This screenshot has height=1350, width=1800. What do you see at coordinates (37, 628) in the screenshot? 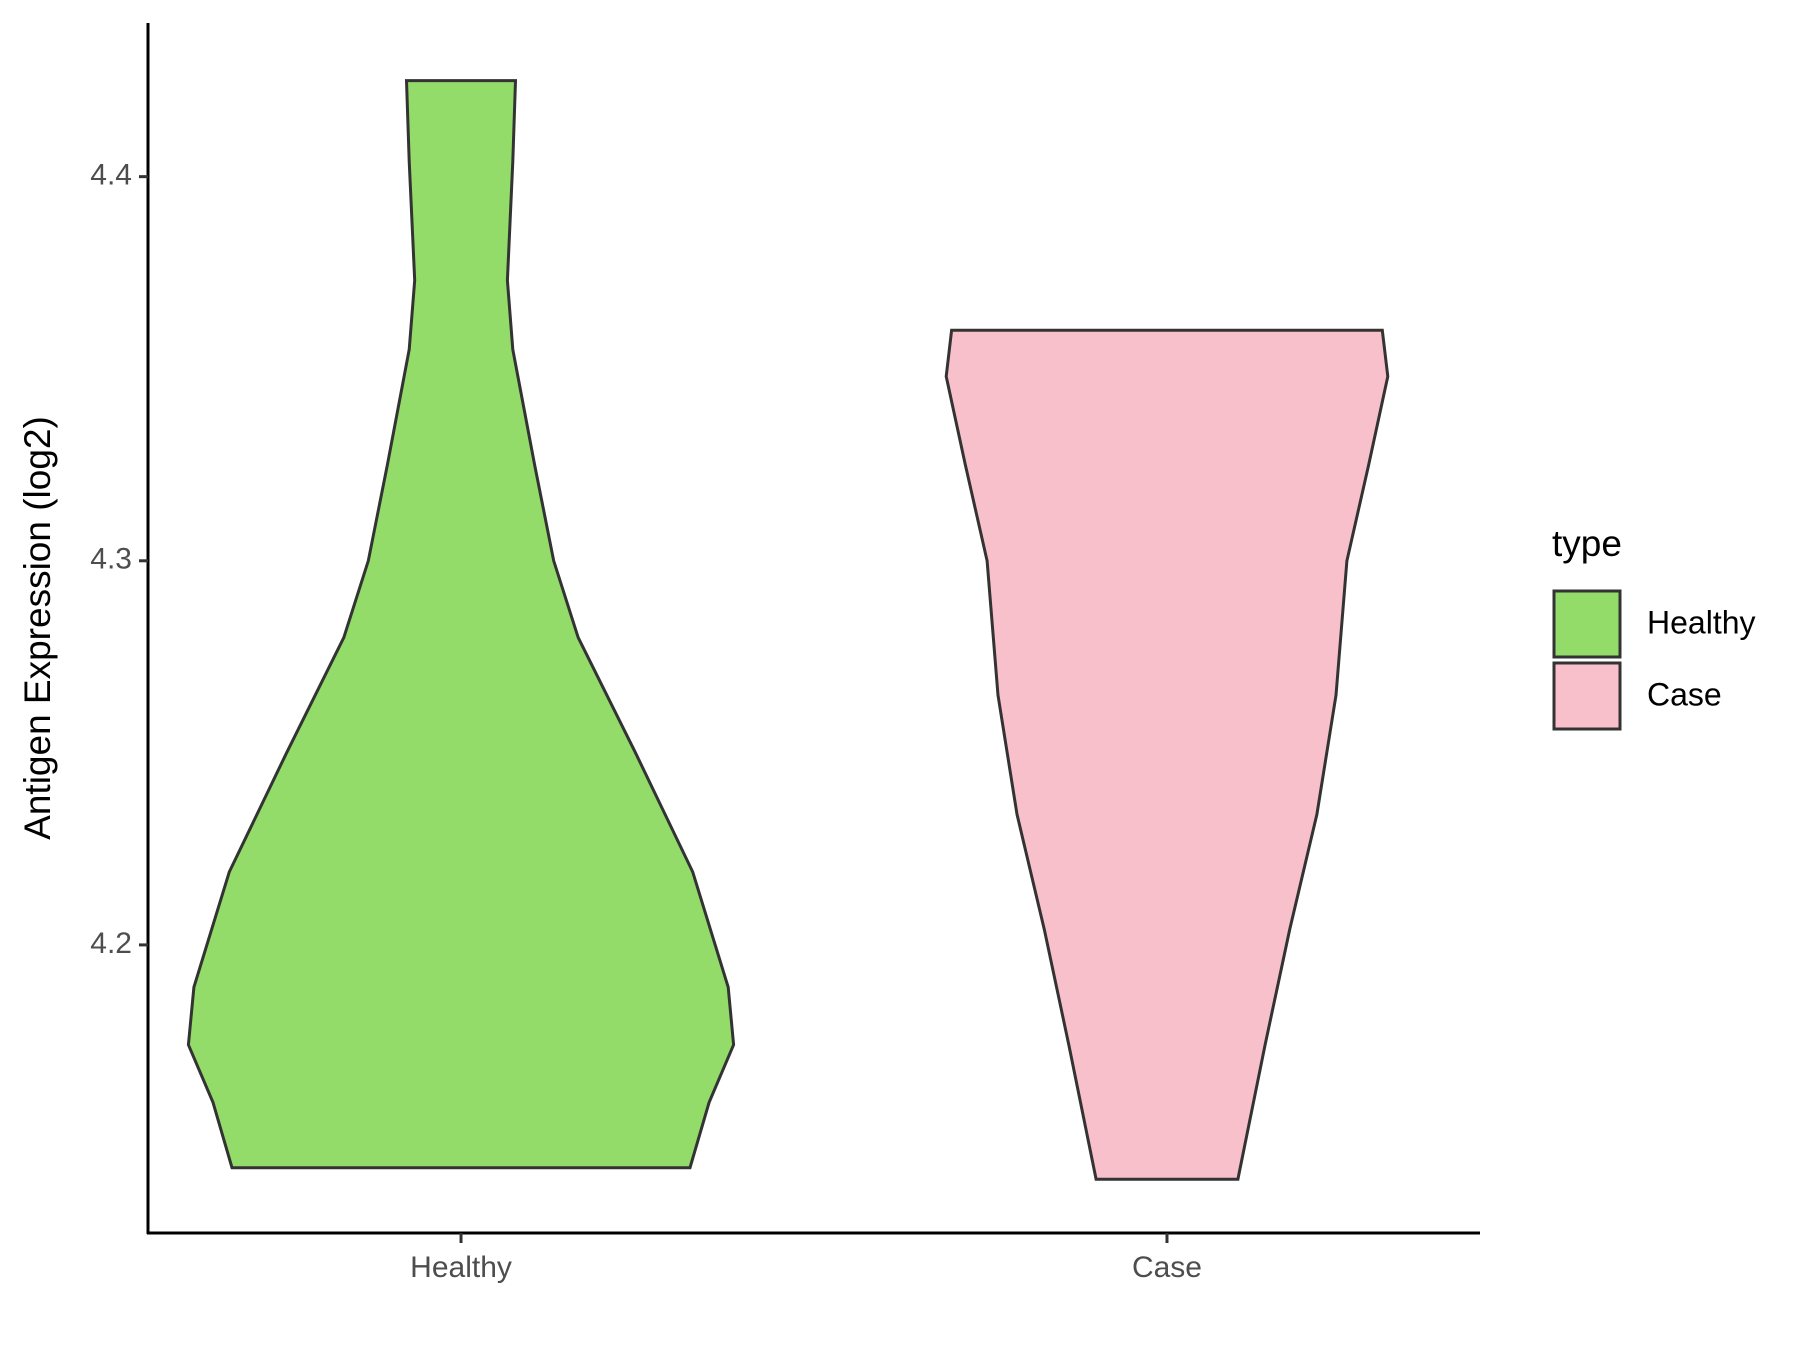
I see `y-axis-title: Antigen Expression (log2)` at bounding box center [37, 628].